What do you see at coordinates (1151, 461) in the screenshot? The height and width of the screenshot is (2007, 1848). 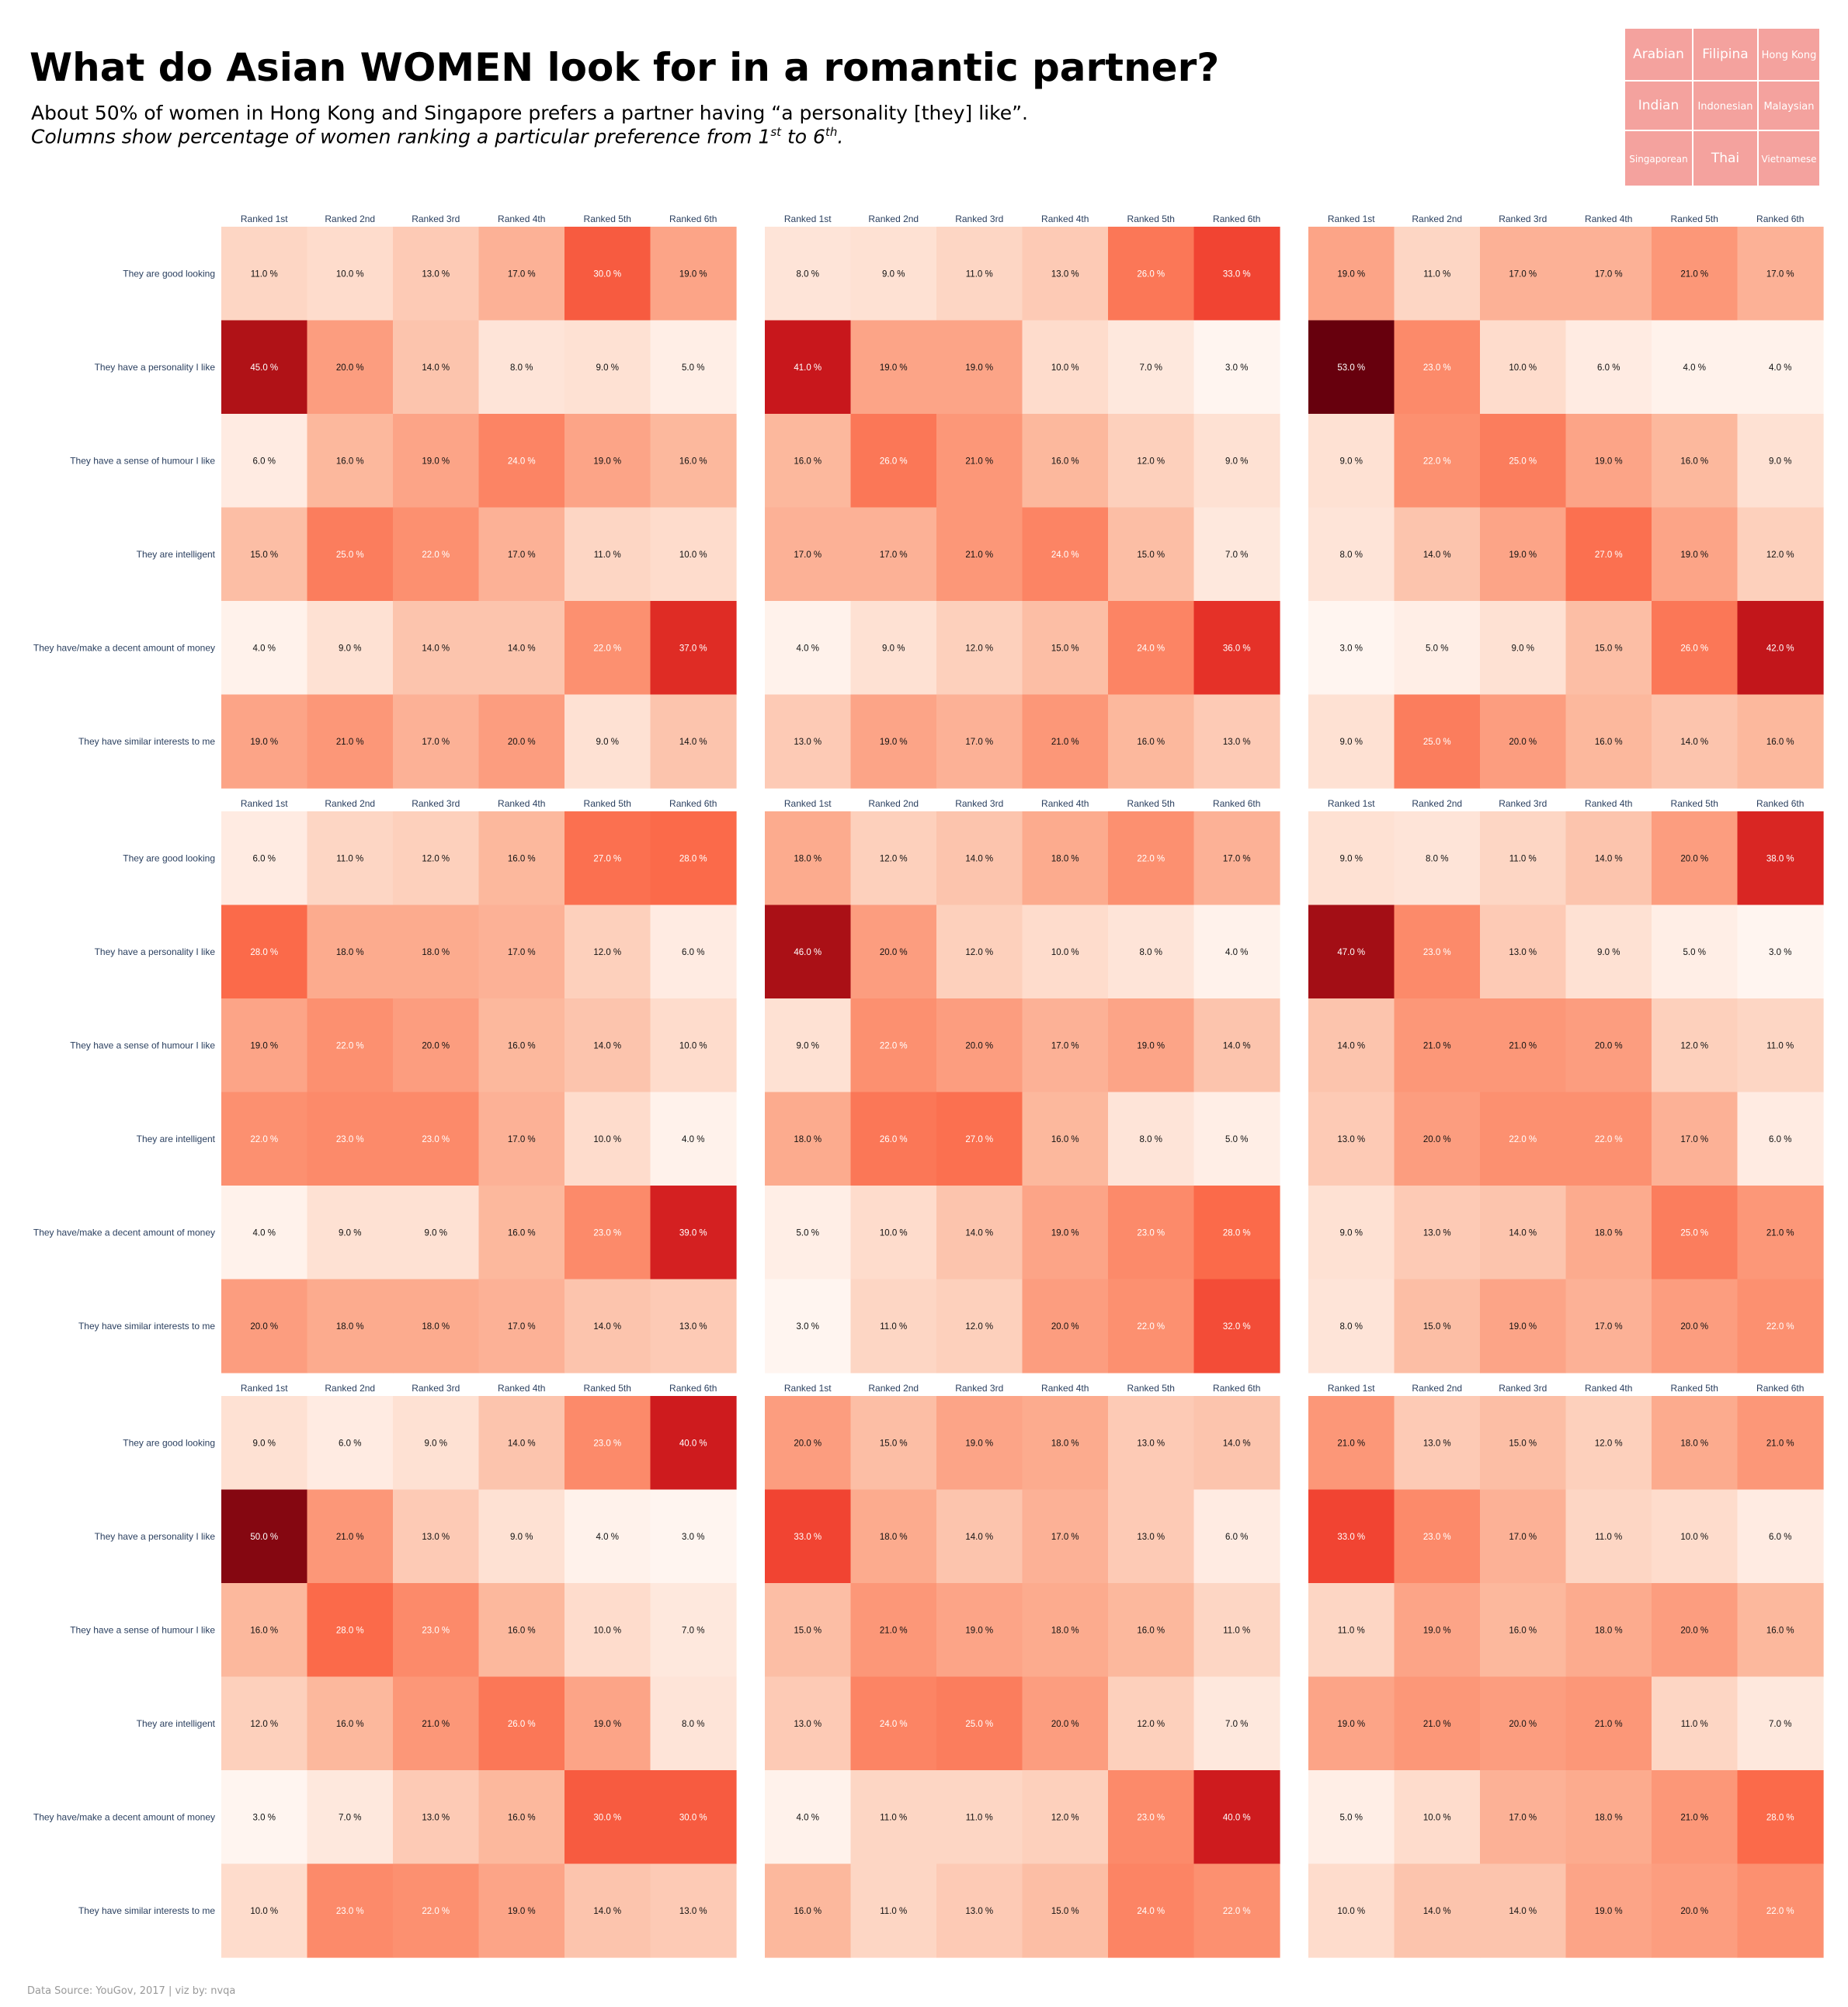 I see `cell-value-label: 12.0 %` at bounding box center [1151, 461].